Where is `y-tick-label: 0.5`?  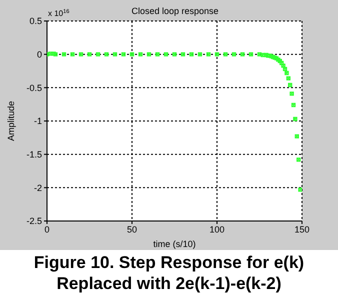 y-tick-label: 0.5 is located at coordinates (35, 21).